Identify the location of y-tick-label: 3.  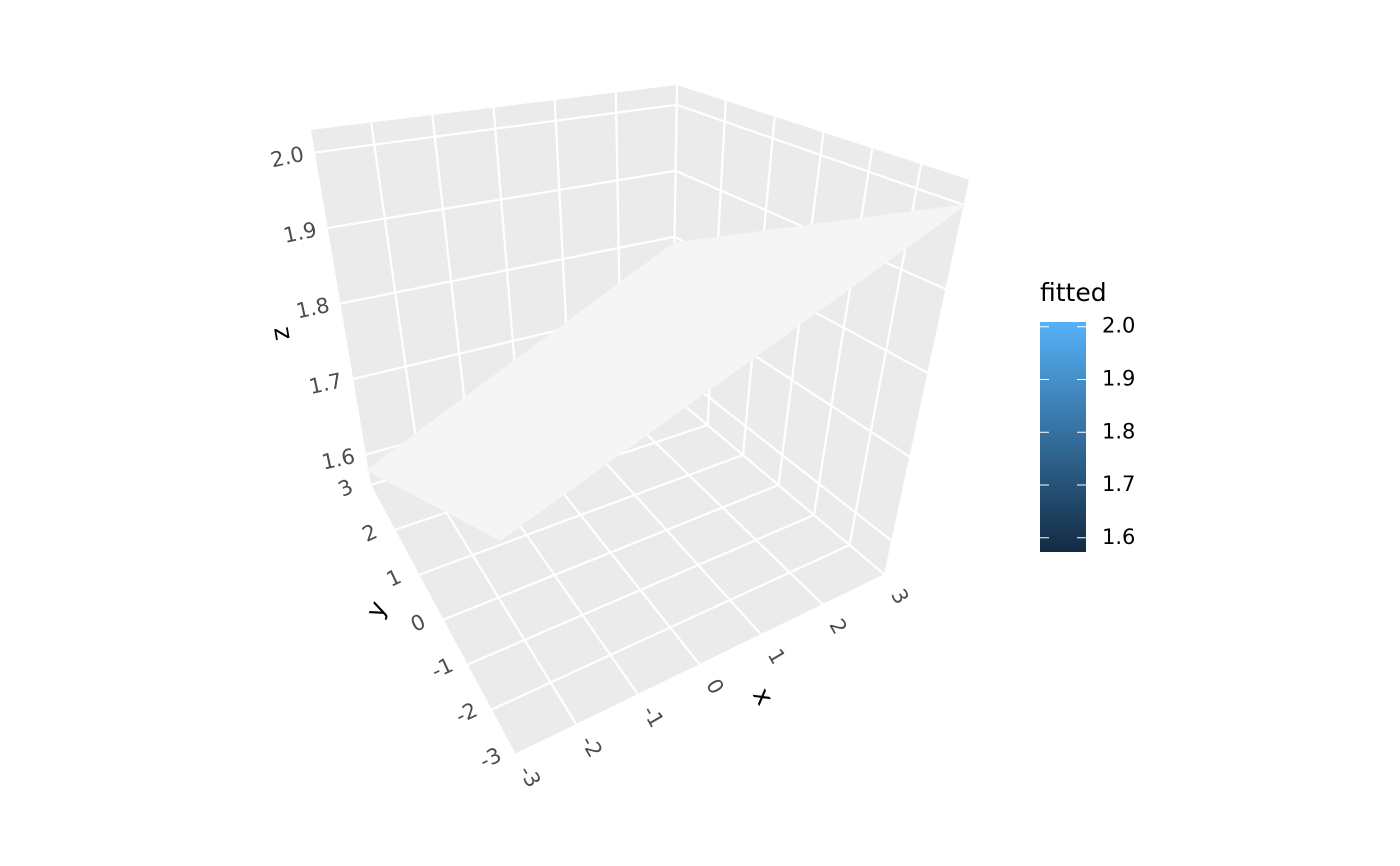
(345, 487).